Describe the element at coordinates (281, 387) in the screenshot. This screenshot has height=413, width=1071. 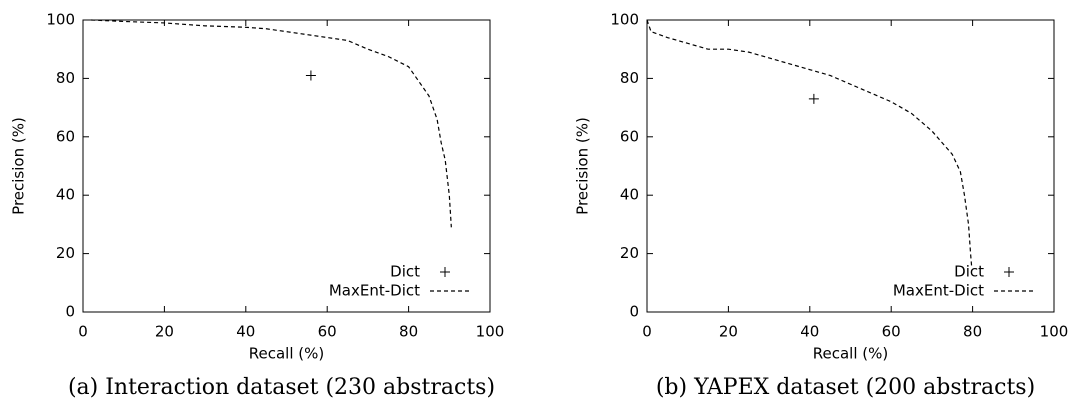
I see `caption: (a) Interaction dataset (230 abstracts)` at that location.